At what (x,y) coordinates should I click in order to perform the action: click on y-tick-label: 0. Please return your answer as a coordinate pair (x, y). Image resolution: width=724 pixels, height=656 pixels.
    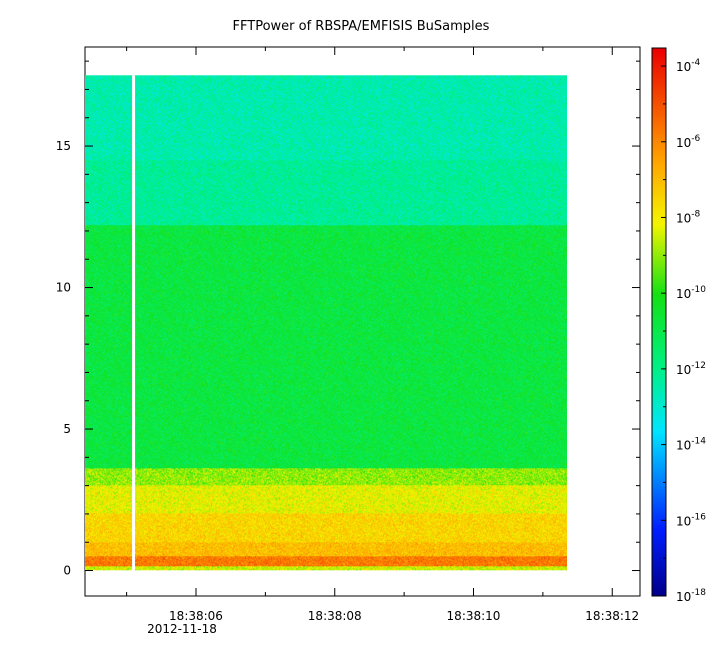
    Looking at the image, I should click on (67, 571).